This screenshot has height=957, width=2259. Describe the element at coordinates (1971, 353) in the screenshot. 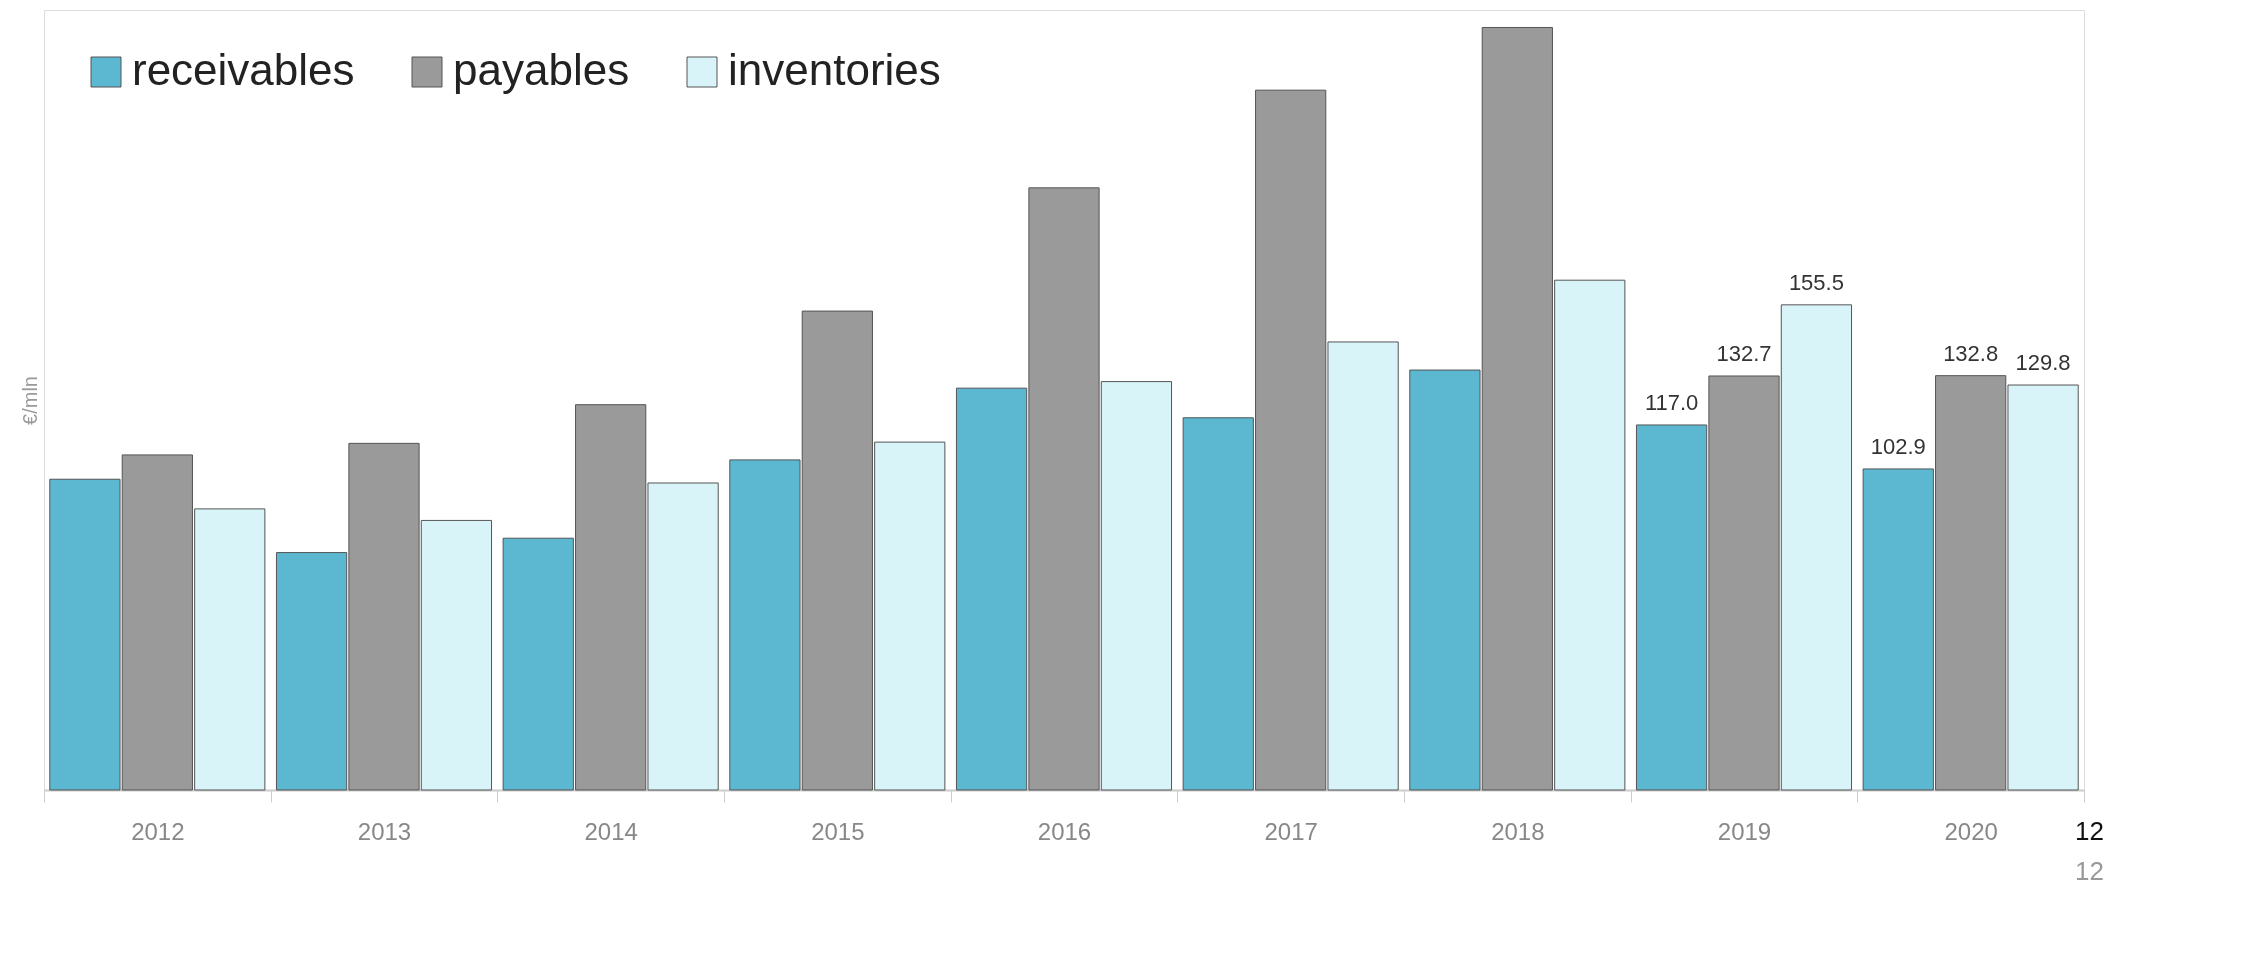

I see `data-label: 132.8` at that location.